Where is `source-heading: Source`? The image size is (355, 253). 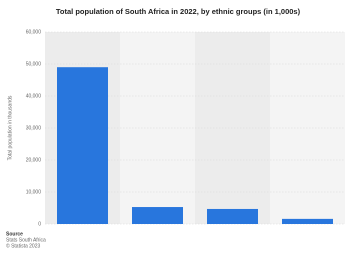 source-heading: Source is located at coordinates (14, 234).